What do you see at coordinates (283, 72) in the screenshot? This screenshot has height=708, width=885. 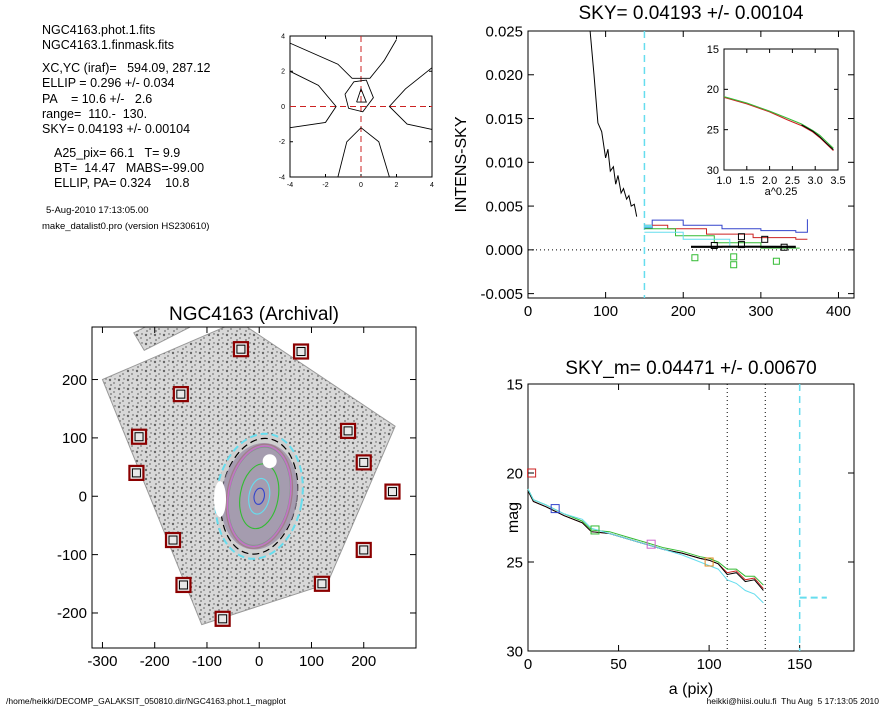 I see `y-tick-label: 2` at bounding box center [283, 72].